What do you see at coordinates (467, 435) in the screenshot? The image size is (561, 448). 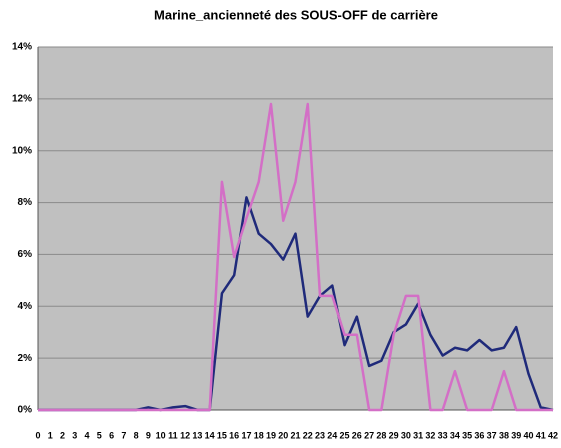 I see `x-tick-label: 35` at bounding box center [467, 435].